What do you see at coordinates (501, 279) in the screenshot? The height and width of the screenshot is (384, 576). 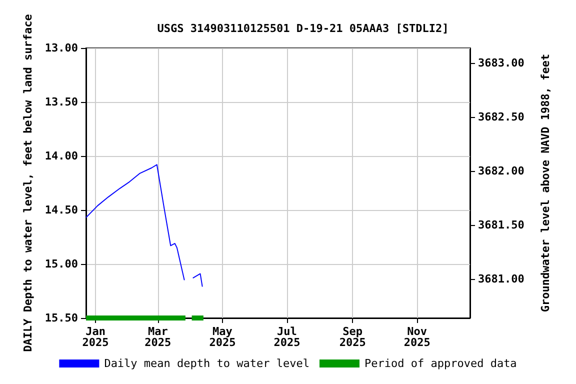 I see `y2-tick-label: 3681.00` at bounding box center [501, 279].